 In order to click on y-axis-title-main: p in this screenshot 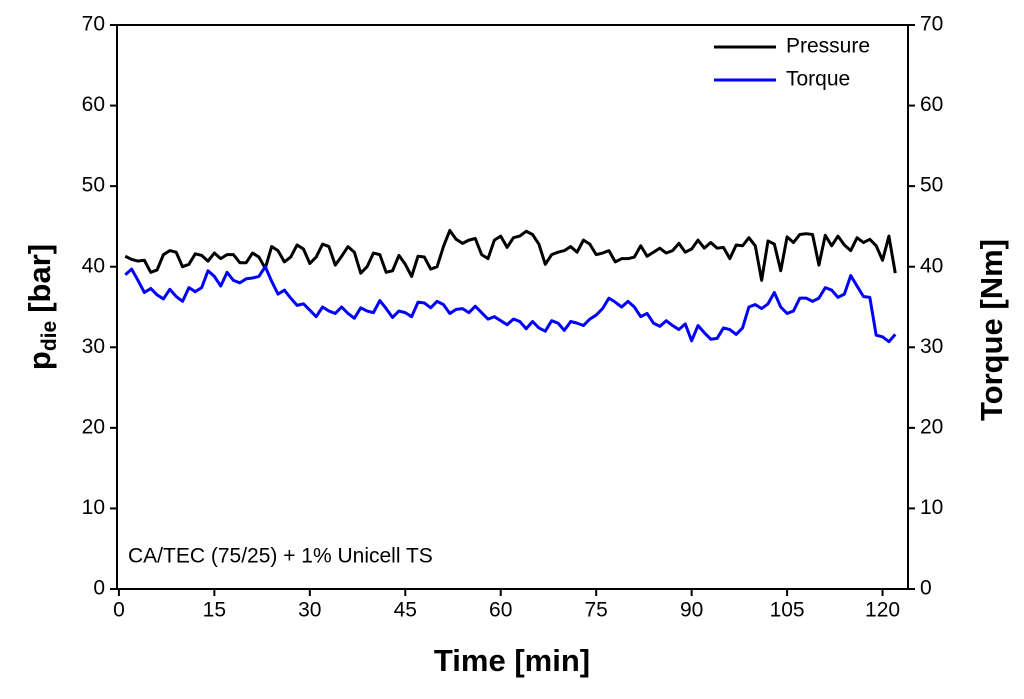, I will do `click(39, 360)`.